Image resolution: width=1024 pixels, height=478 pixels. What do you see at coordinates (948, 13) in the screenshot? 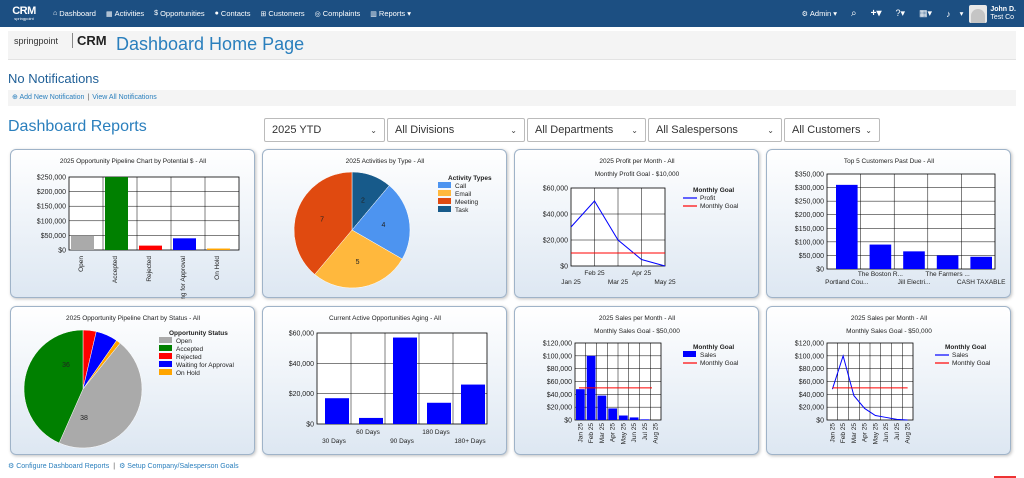
I see `notifications-bell: ♪` at bounding box center [948, 13].